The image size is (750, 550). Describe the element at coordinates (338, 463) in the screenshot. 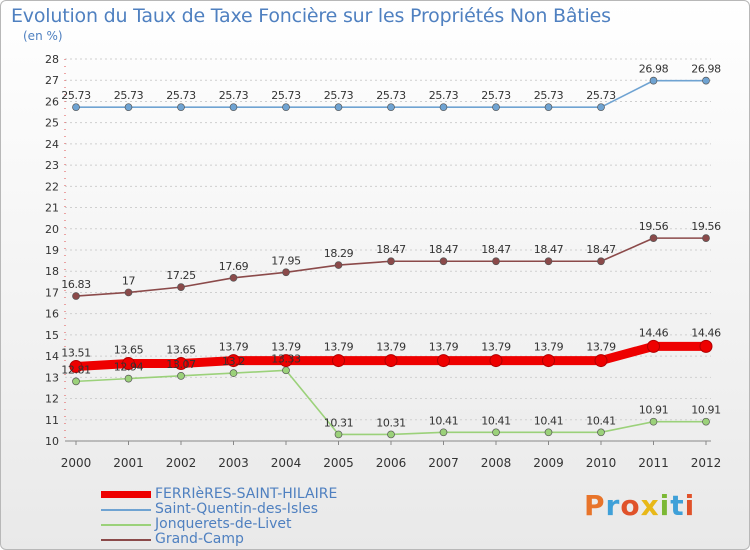

I see `x-tick-label: 2005` at that location.